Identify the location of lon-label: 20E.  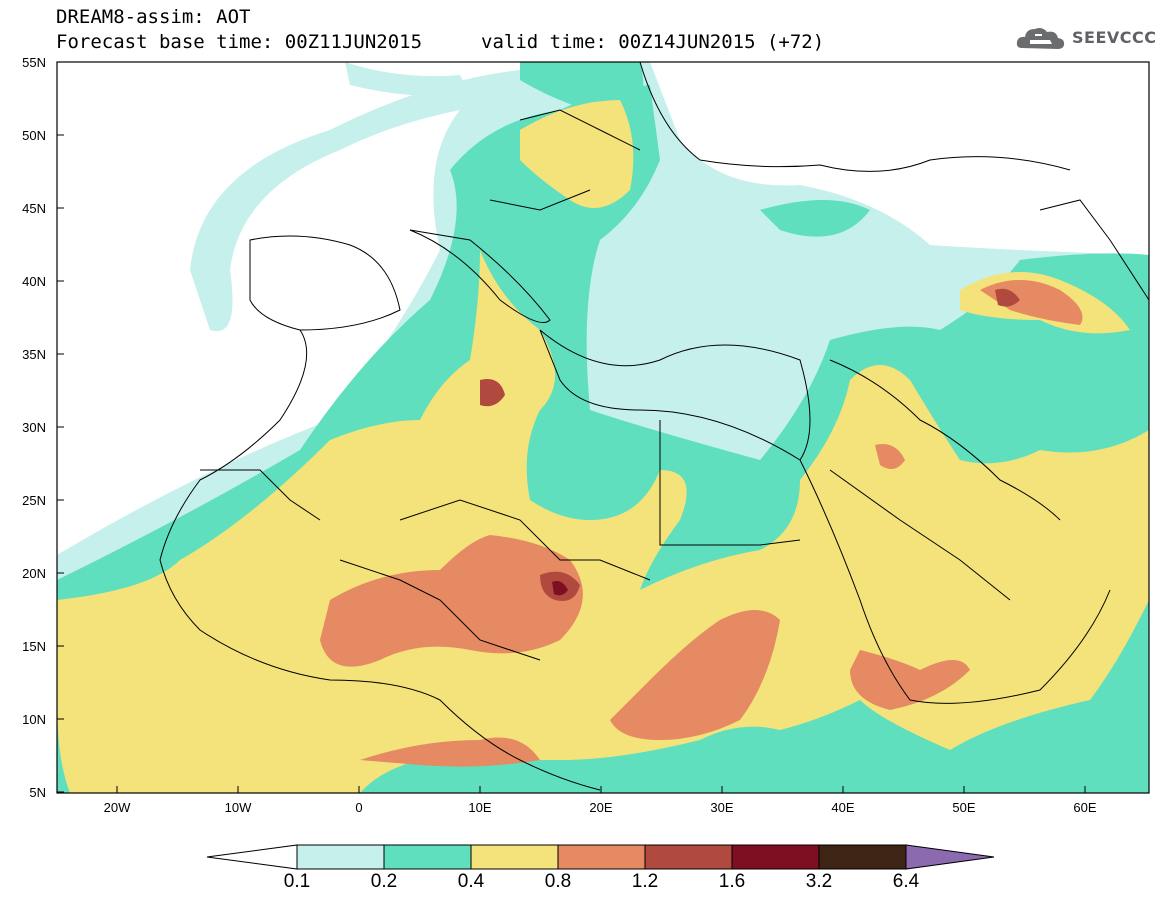
(601, 807).